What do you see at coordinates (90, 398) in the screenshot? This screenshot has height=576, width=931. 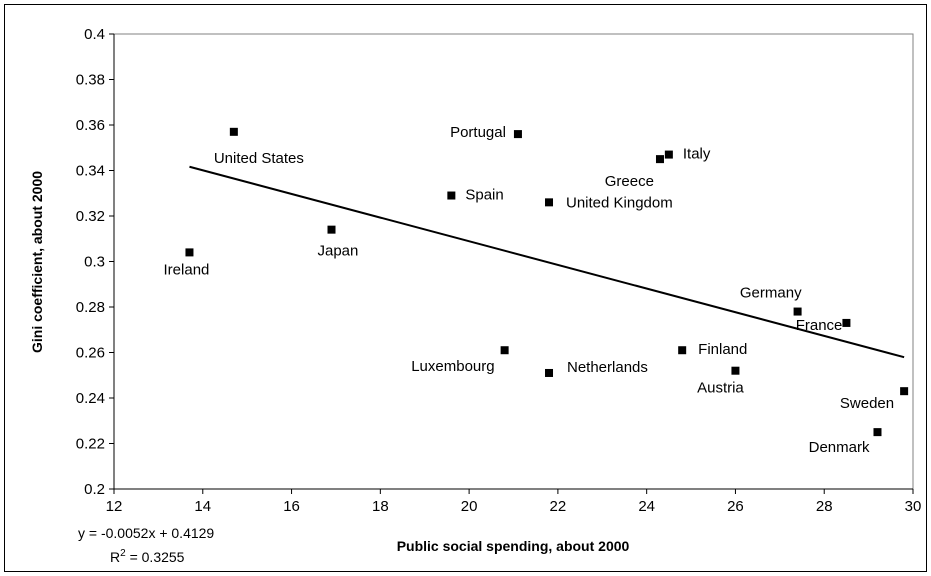 I see `y-tick-label: 0.24` at bounding box center [90, 398].